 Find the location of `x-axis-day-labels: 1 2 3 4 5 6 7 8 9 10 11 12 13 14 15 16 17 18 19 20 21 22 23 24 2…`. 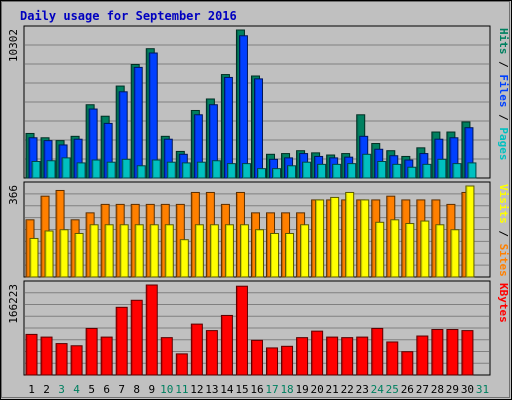

x-axis-day-labels: 1 2 3 4 5 6 7 8 9 10 11 12 13 14 15 16 17 18 19 20 21 22 23 24 2… is located at coordinates (258, 389).